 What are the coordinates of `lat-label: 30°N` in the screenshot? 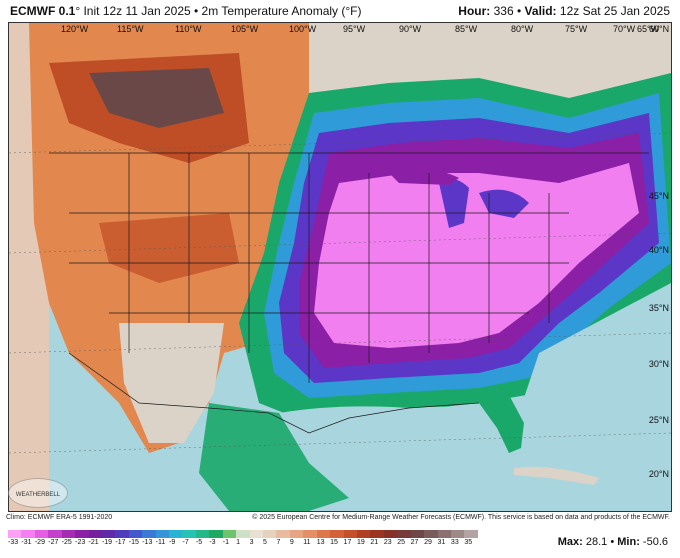 It's located at (658, 364).